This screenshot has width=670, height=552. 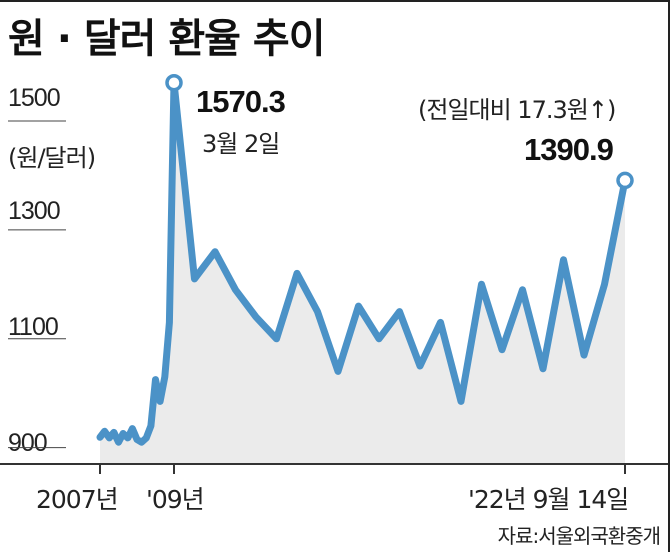 I want to click on x-tick-label-2007: 2007년, so click(x=77, y=499).